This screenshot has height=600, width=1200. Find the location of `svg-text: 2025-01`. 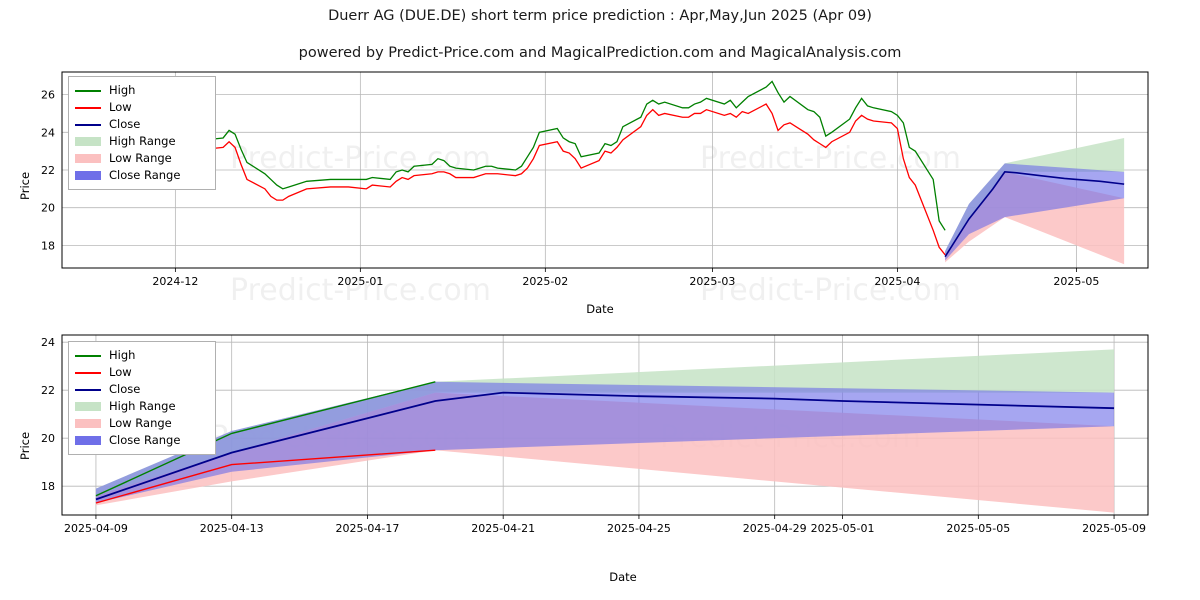

svg-text: 2025-01 is located at coordinates (360, 281).